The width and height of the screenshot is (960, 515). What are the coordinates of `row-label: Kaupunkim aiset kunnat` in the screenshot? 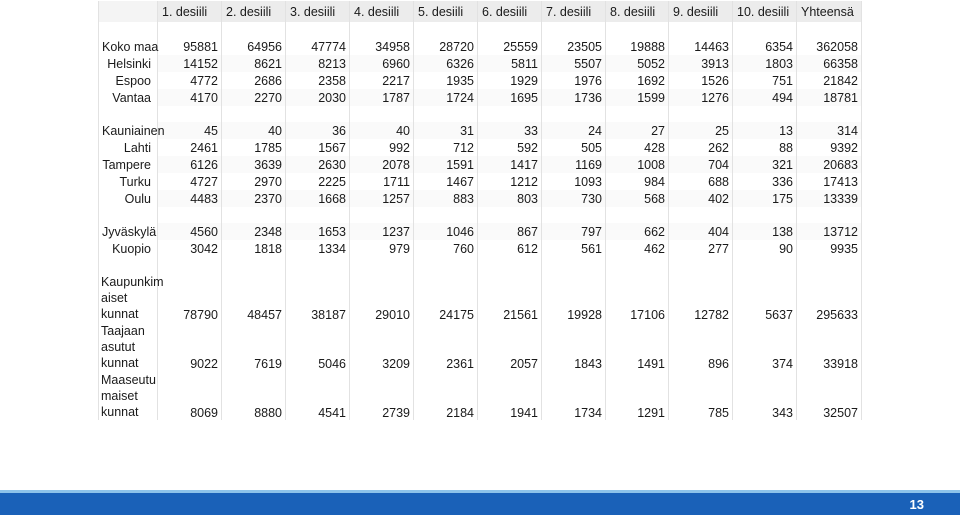 It's located at (131, 297).